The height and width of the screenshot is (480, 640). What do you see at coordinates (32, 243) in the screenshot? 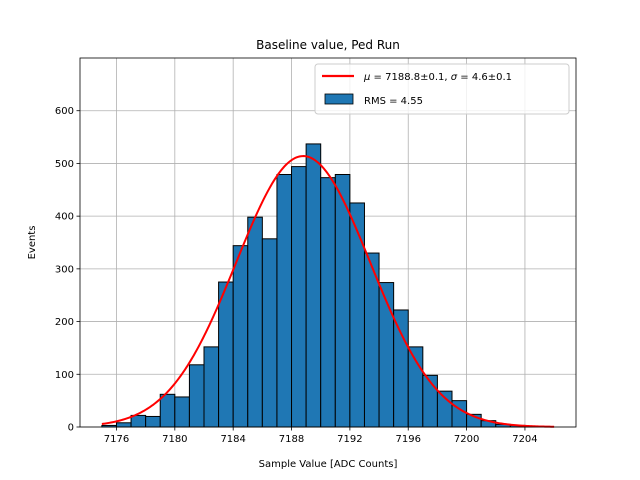
I see `y-axis-label: Events` at bounding box center [32, 243].